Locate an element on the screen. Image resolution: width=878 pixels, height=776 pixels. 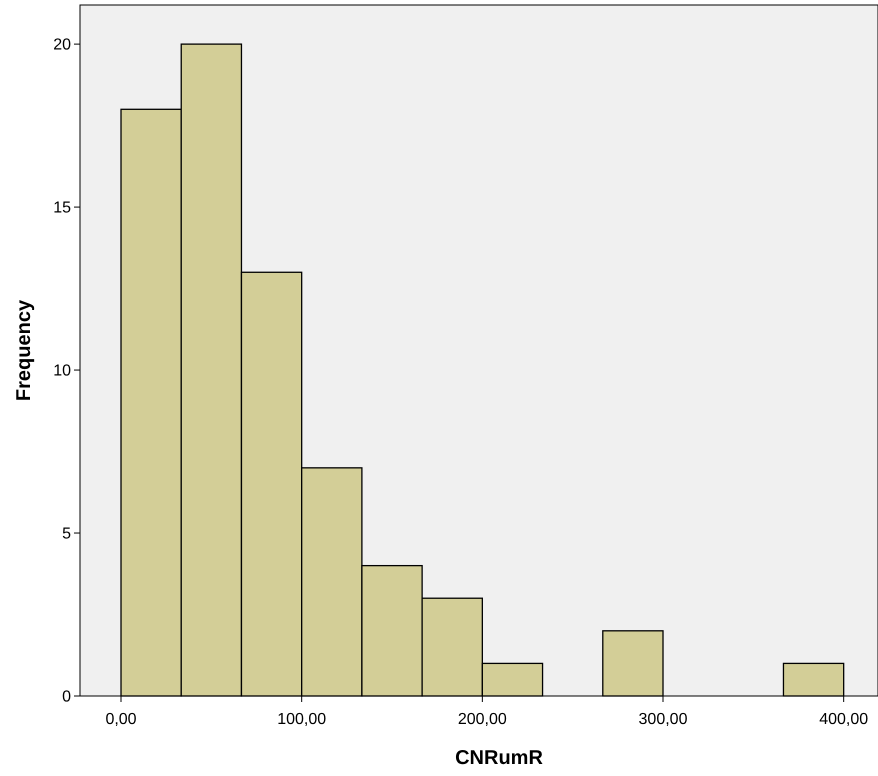
y-tick-label: 20 is located at coordinates (62, 45).